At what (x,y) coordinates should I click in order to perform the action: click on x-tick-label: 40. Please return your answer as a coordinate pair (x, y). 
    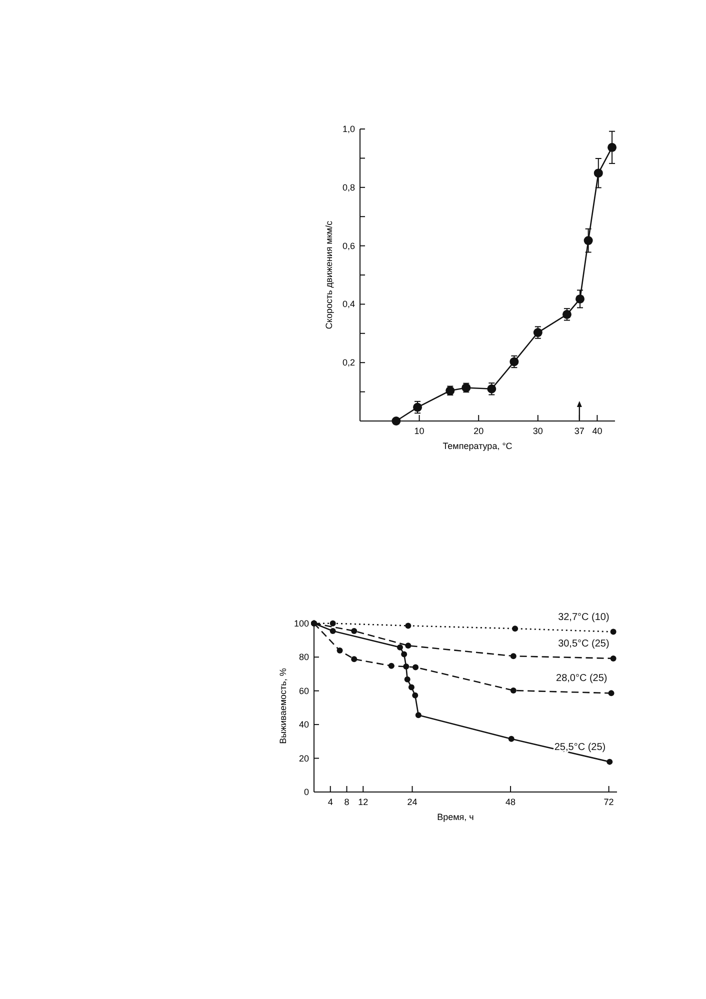
    Looking at the image, I should click on (597, 431).